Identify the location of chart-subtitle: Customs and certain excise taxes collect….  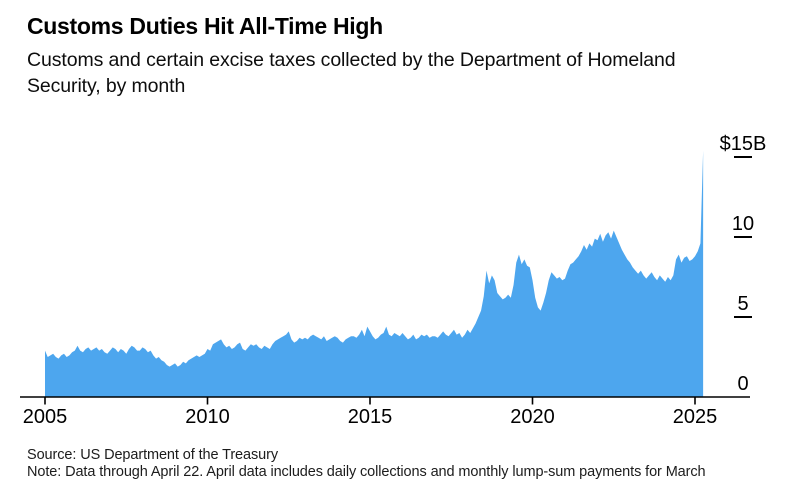
(351, 73).